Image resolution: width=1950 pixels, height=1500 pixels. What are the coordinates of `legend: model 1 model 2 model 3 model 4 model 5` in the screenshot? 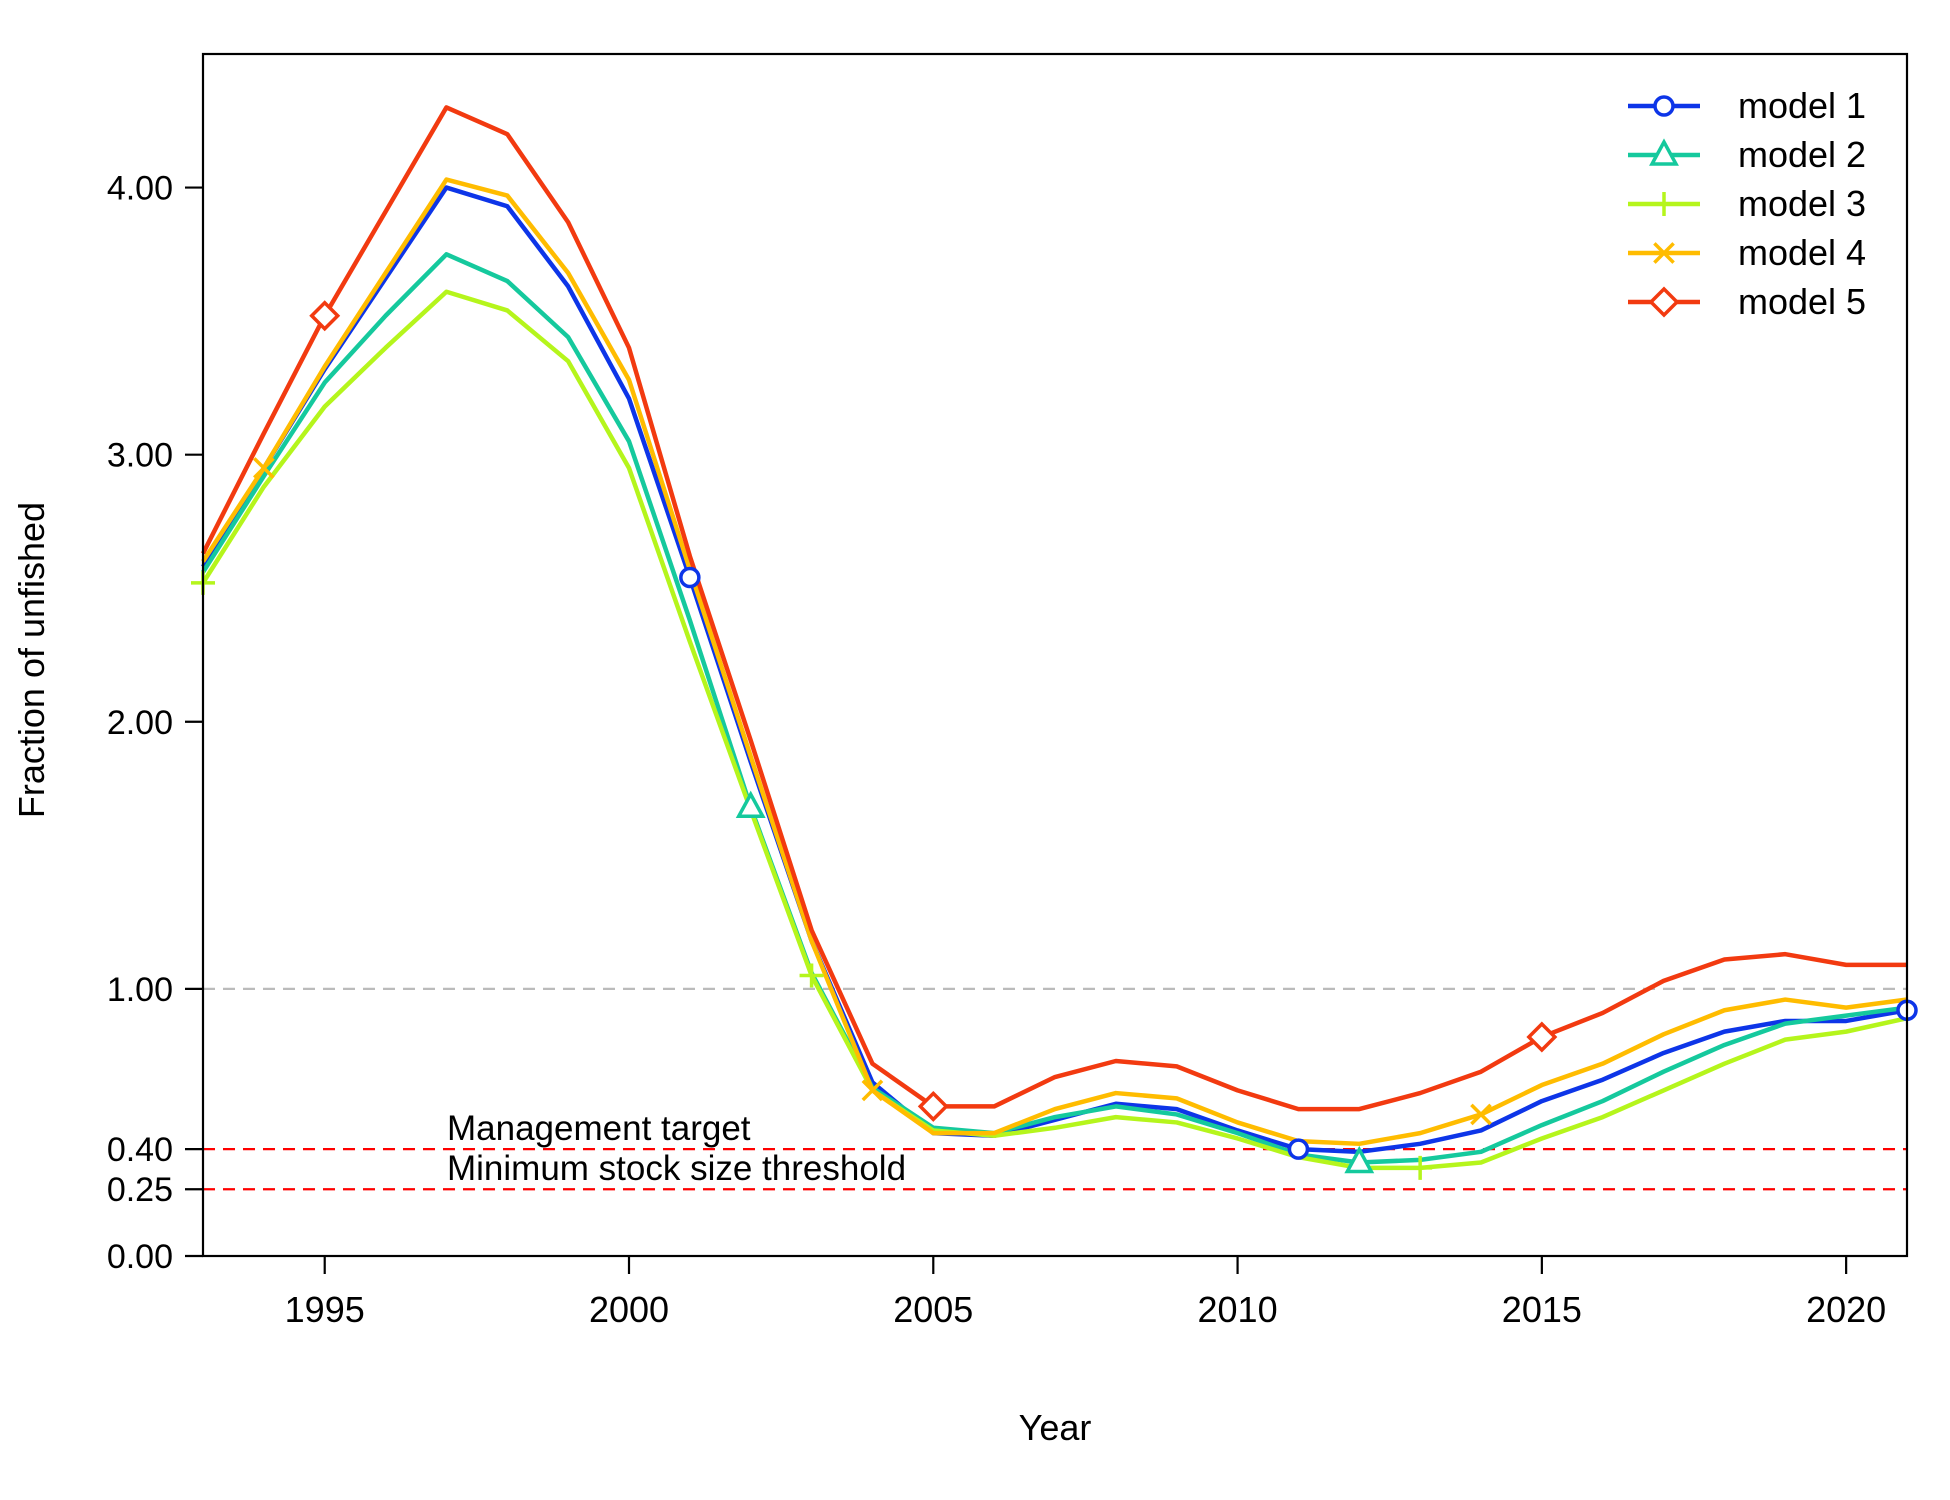 It's located at (1747, 203).